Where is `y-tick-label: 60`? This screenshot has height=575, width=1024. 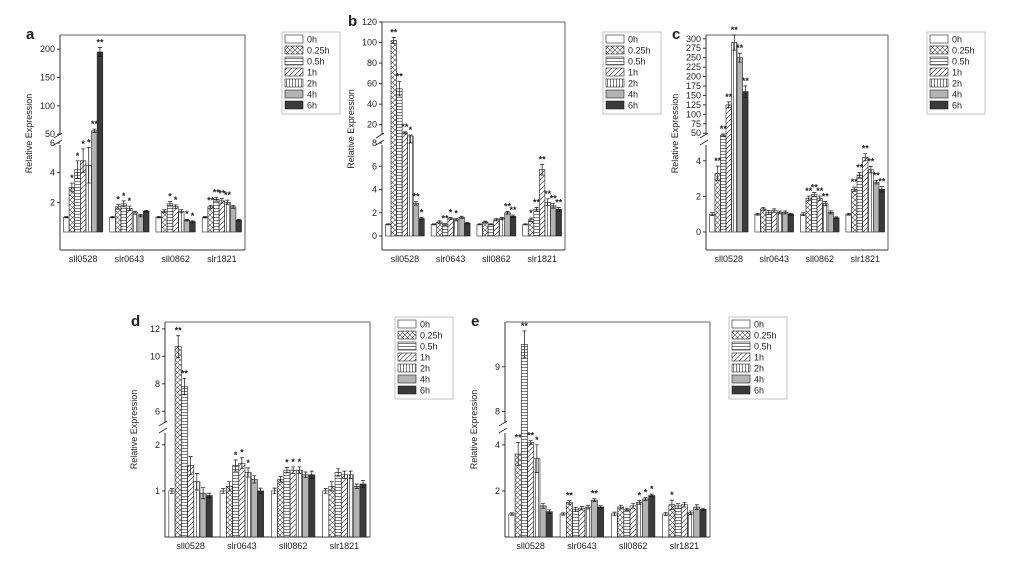
y-tick-label: 60 is located at coordinates (372, 84).